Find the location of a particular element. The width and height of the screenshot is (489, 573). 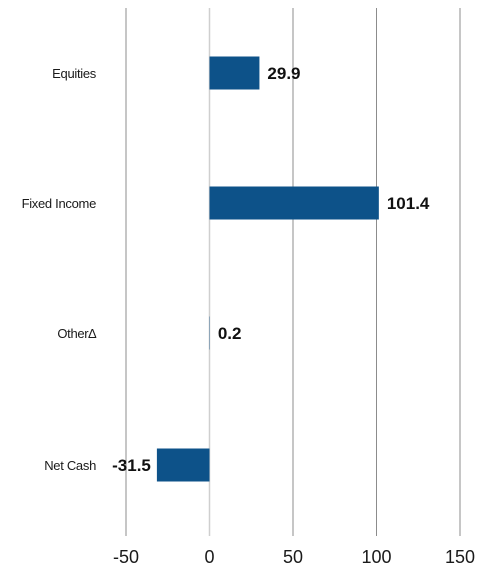

data-label: 29.9 is located at coordinates (283, 73).